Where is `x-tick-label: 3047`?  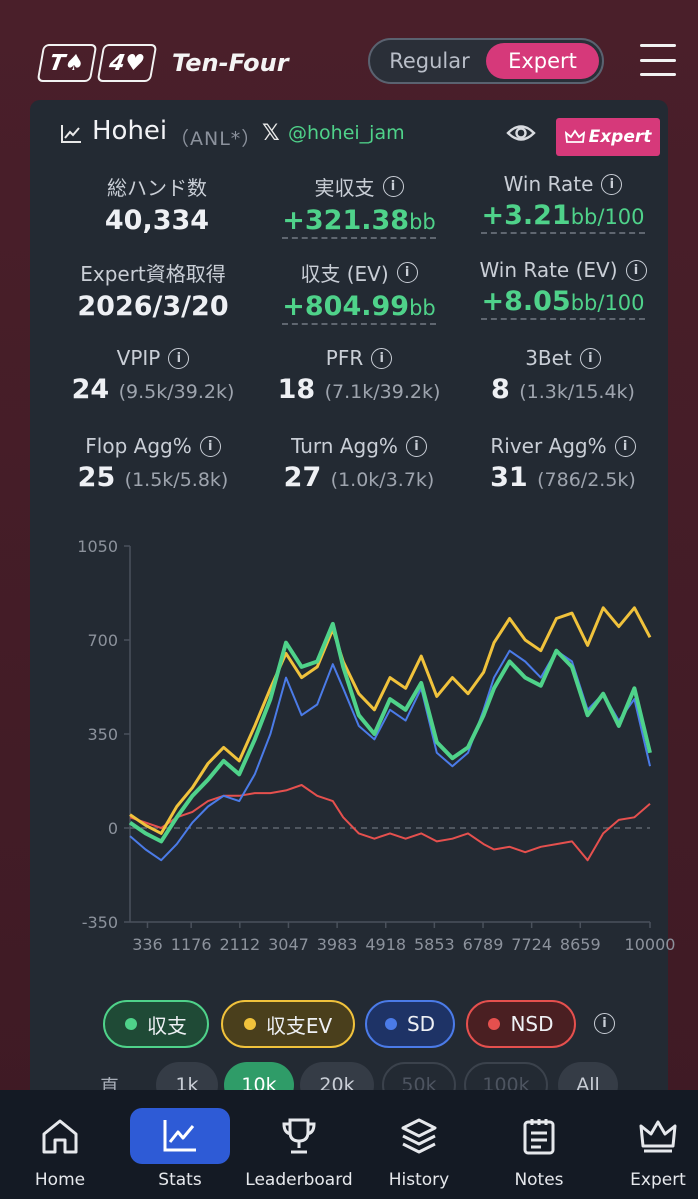 x-tick-label: 3047 is located at coordinates (288, 944).